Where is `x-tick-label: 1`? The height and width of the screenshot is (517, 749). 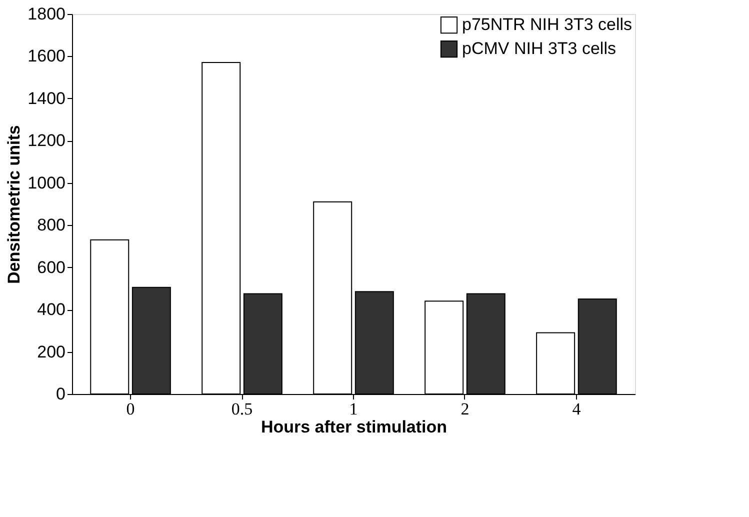 x-tick-label: 1 is located at coordinates (353, 409).